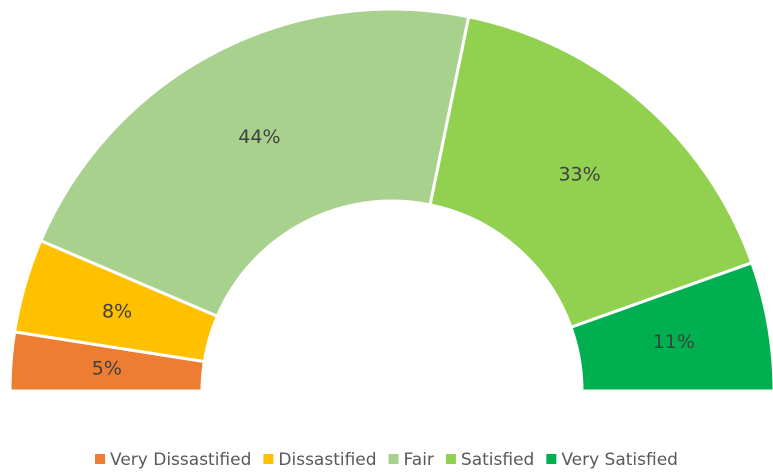  What do you see at coordinates (674, 342) in the screenshot?
I see `data-label: 11%` at bounding box center [674, 342].